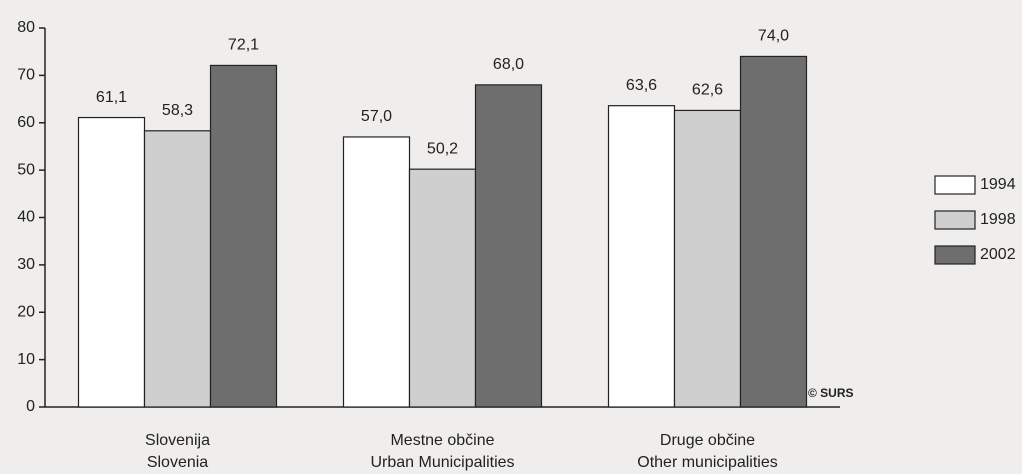 The image size is (1022, 474). Describe the element at coordinates (998, 184) in the screenshot. I see `legend-label: 1994` at that location.